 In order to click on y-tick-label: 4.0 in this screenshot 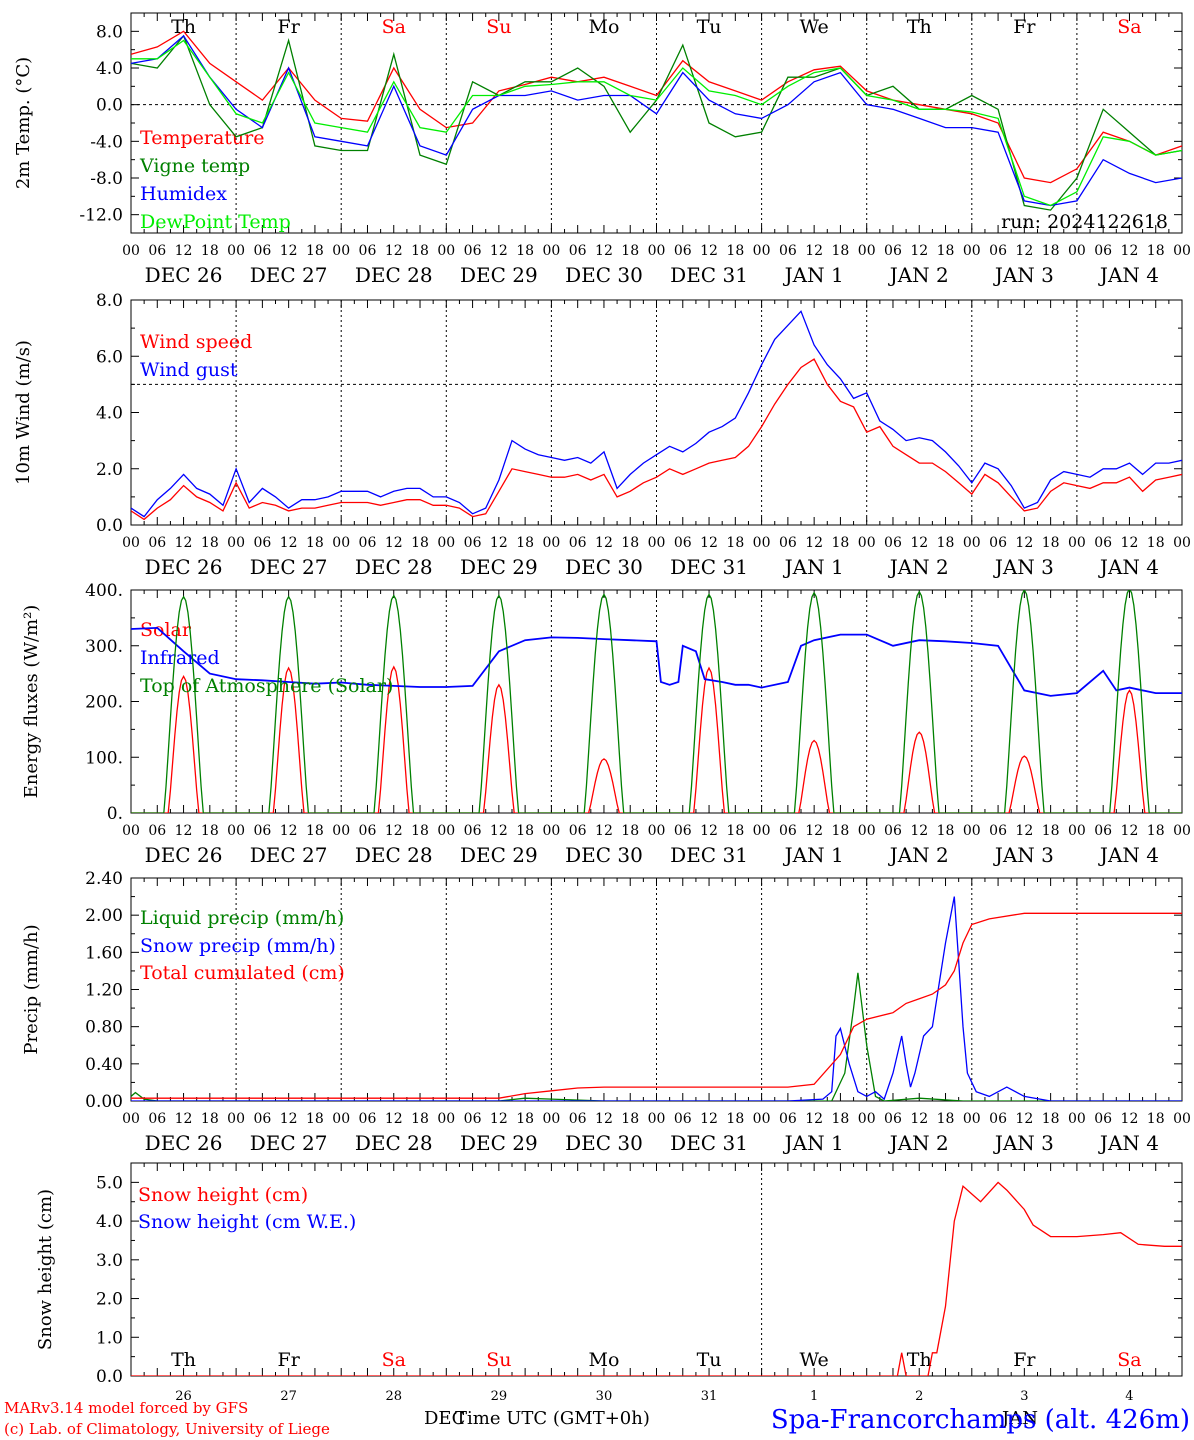, I will do `click(109, 414)`.